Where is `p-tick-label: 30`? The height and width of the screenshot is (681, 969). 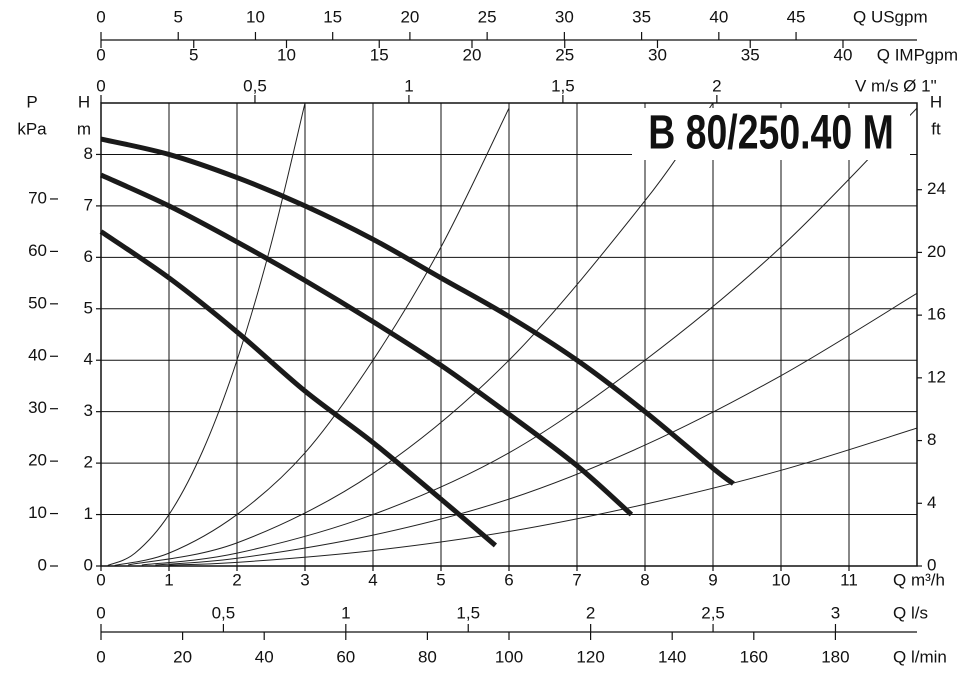 p-tick-label: 30 is located at coordinates (37, 407).